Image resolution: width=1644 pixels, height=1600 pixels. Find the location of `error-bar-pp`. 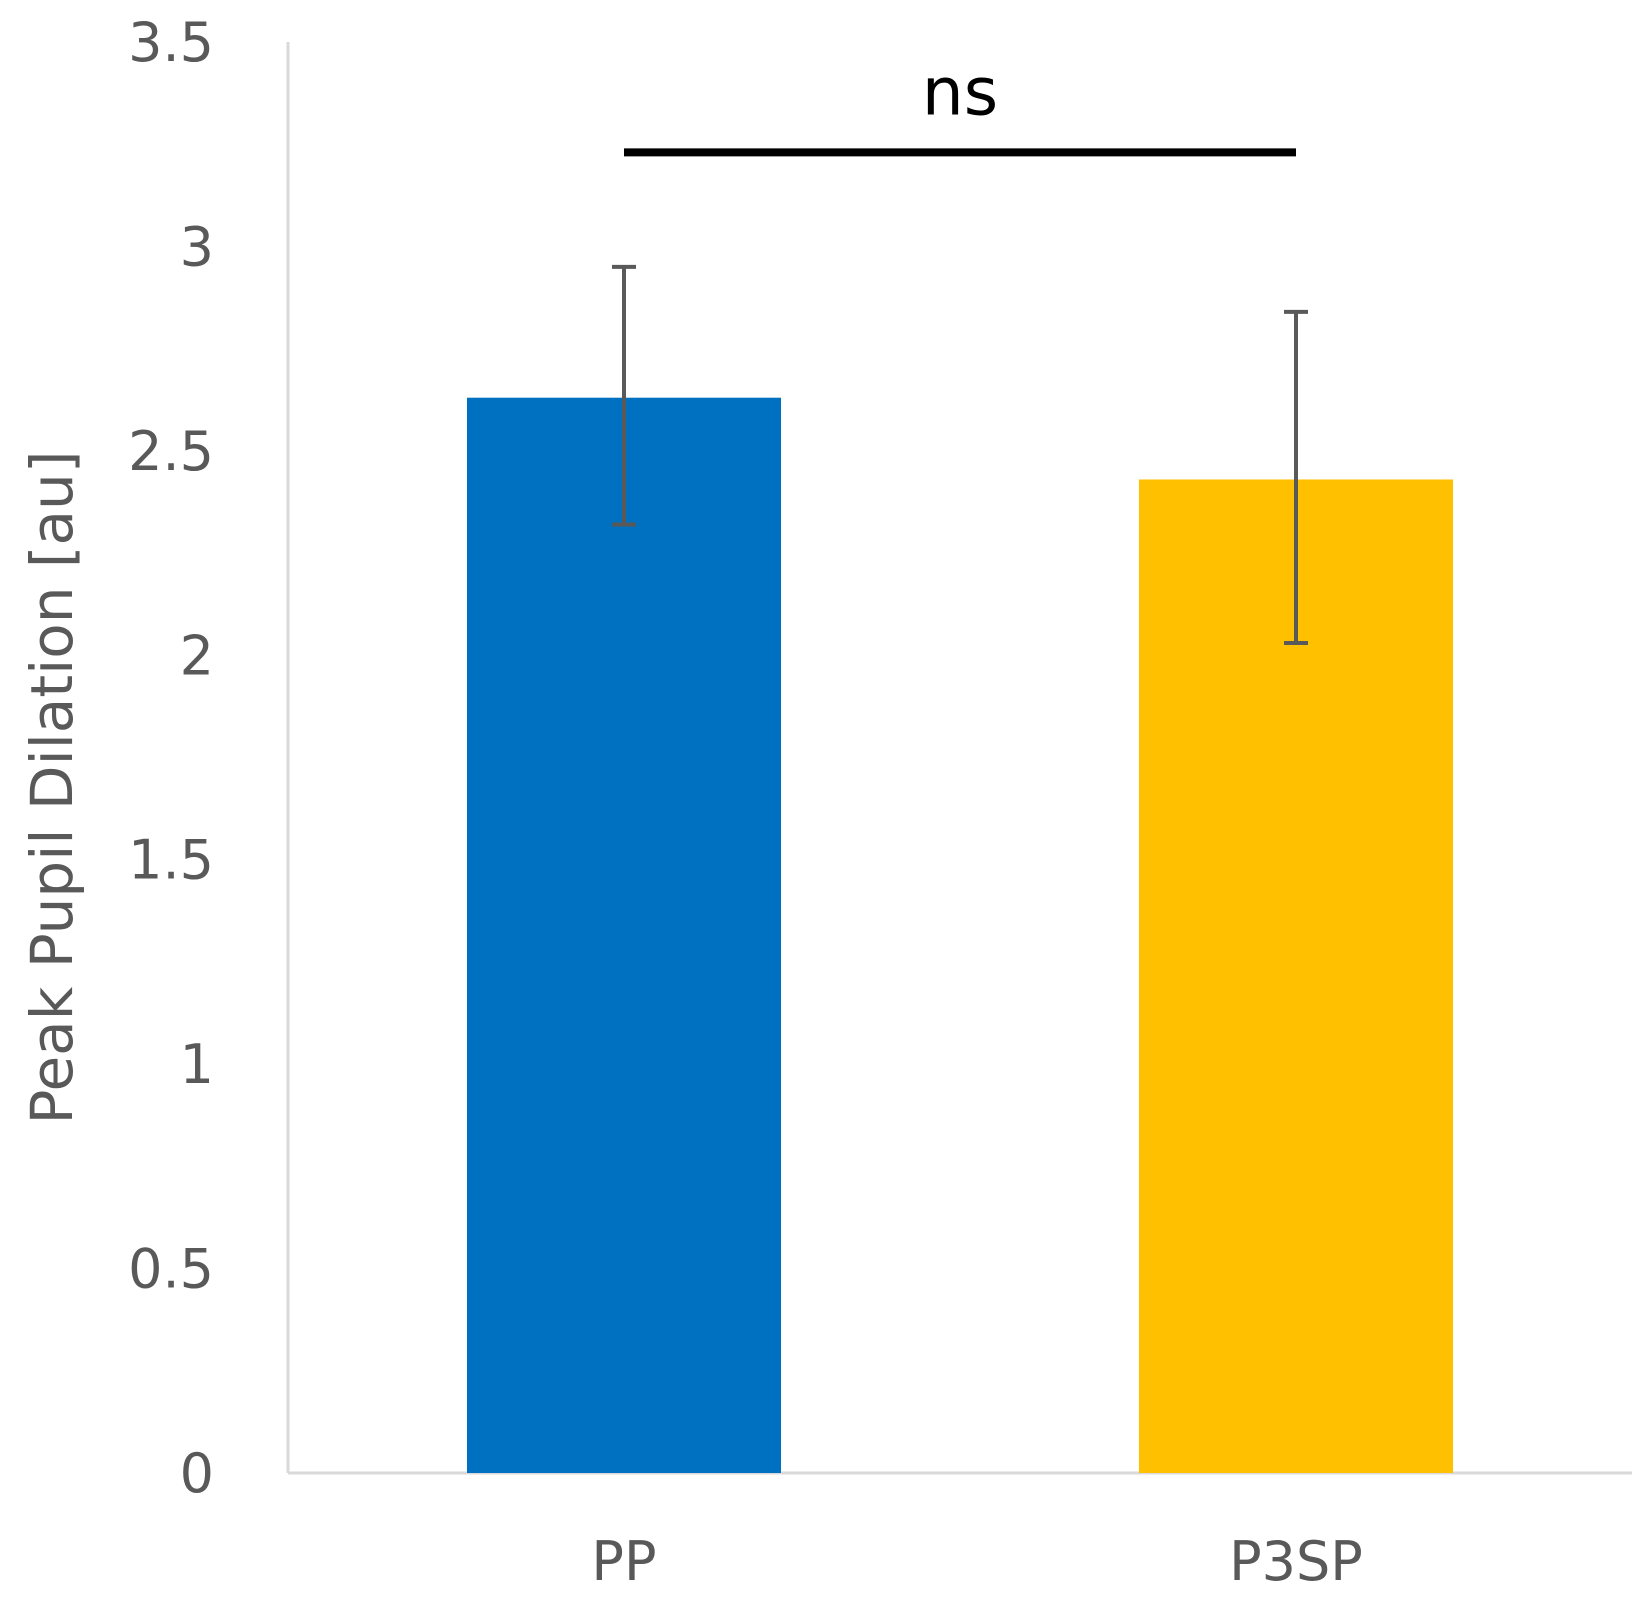

error-bar-pp is located at coordinates (624, 395).